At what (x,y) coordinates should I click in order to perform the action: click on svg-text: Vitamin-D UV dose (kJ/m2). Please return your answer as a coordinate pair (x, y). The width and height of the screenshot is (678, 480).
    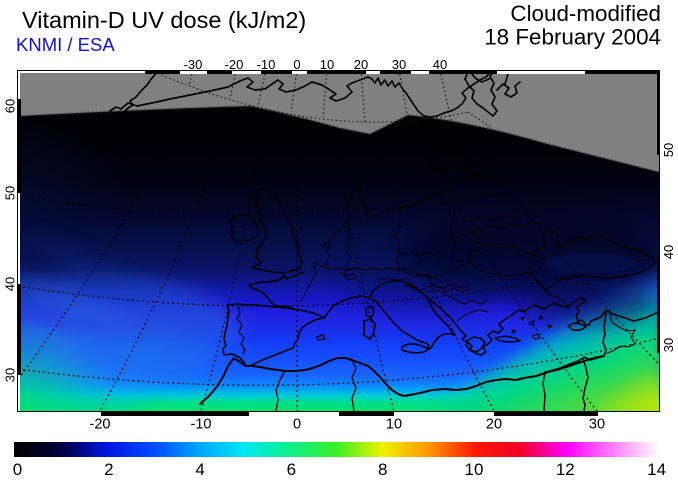
    Looking at the image, I should click on (164, 20).